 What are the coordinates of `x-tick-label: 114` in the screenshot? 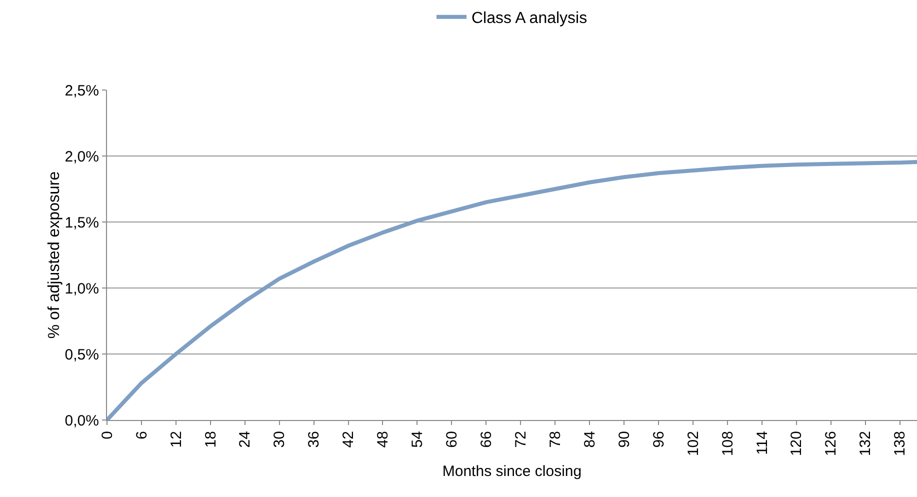 It's located at (762, 443).